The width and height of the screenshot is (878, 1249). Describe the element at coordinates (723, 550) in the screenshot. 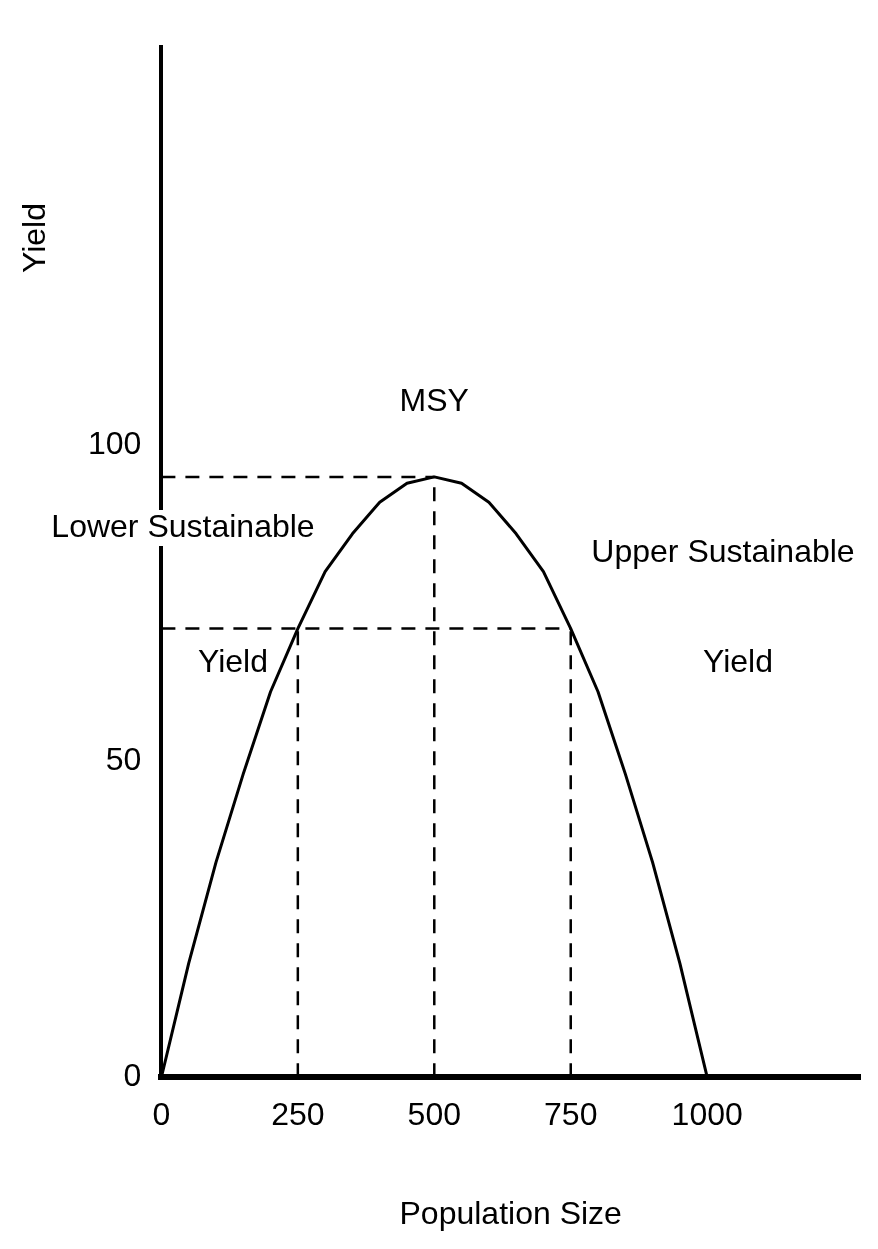

I see `annotation: Upper Sustainable` at that location.